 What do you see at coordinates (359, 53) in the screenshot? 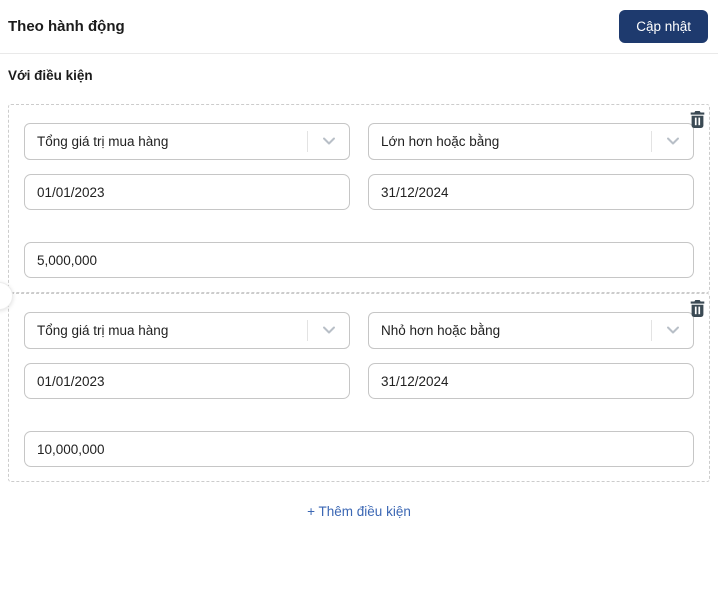
I see `header-divider` at bounding box center [359, 53].